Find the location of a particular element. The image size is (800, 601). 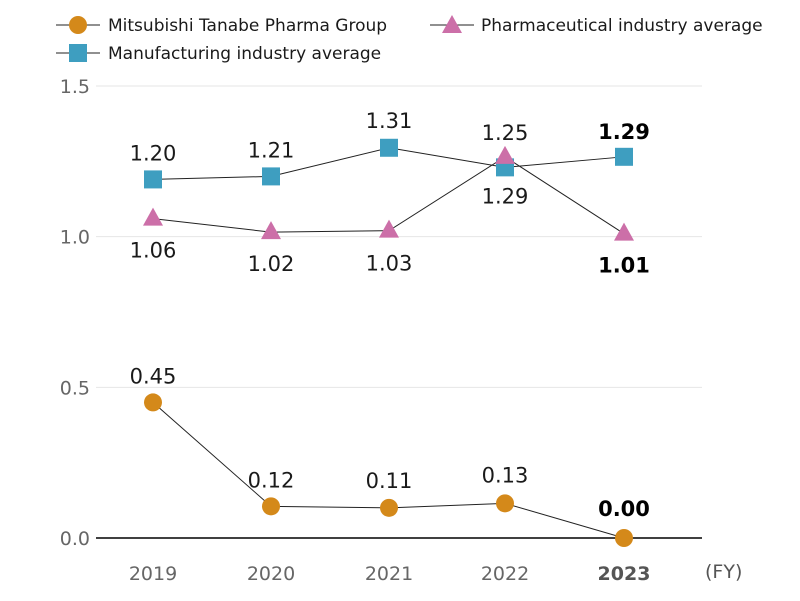

data-label: 0.11 is located at coordinates (389, 481).